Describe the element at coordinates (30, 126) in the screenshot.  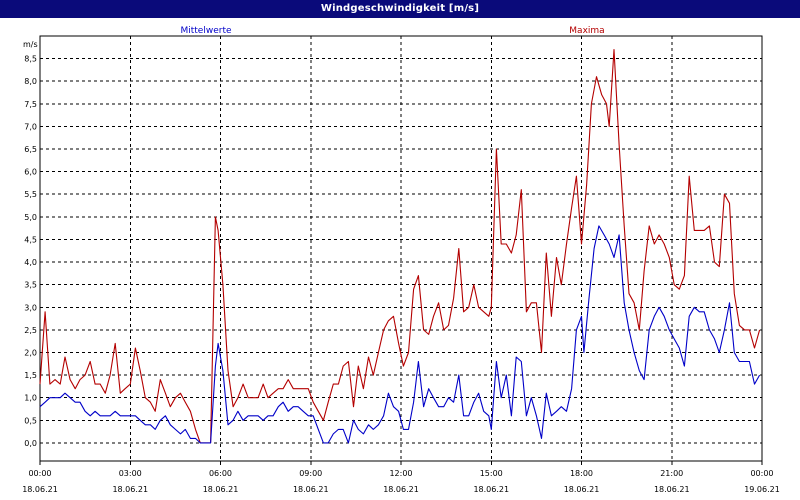
I see `y-tick-label-14: 7,0` at that location.